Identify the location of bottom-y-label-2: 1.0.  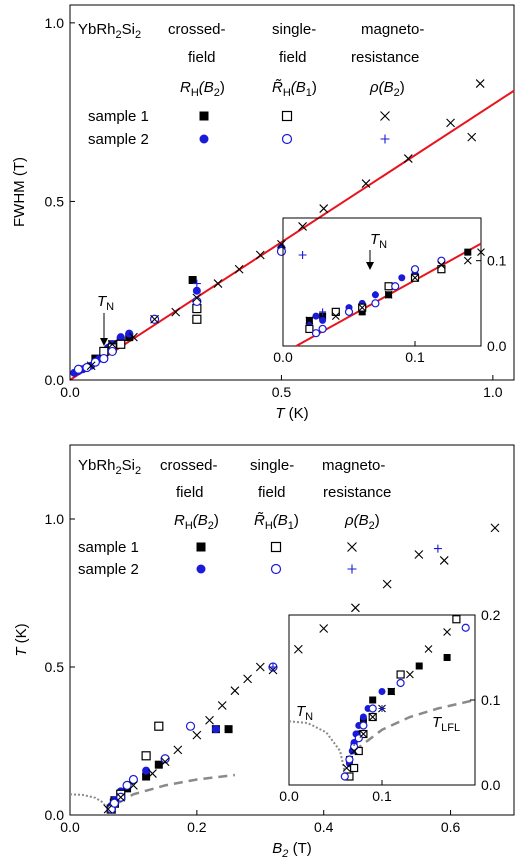
(55, 519).